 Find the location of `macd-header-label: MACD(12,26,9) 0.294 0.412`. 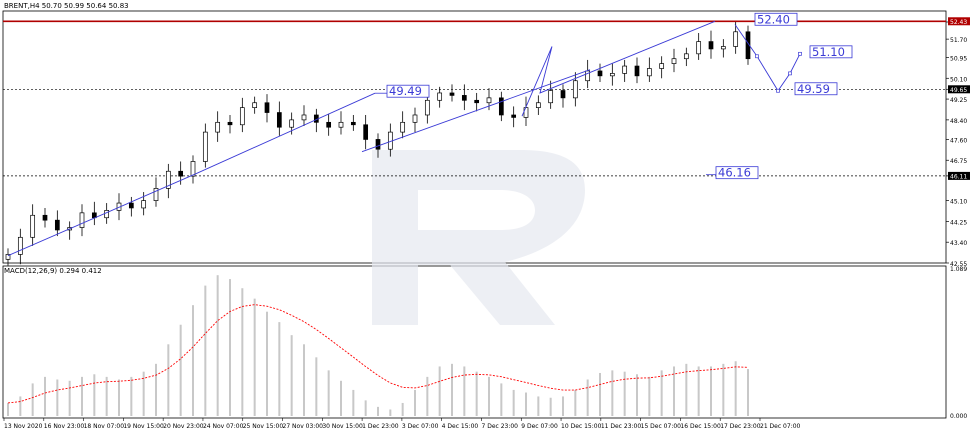

macd-header-label: MACD(12,26,9) 0.294 0.412 is located at coordinates (53, 271).